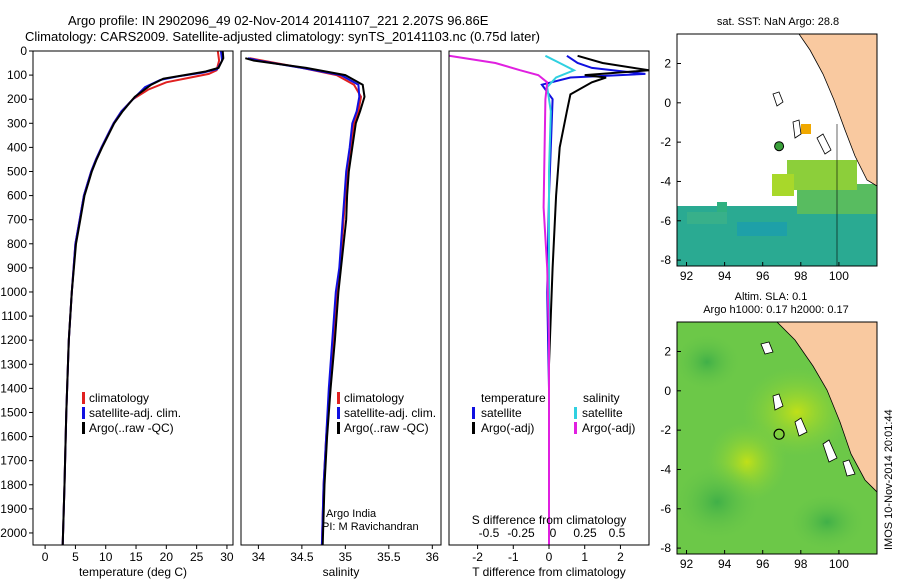 The image size is (900, 580). I want to click on legend-swatch-t-satellite, so click(473, 413).